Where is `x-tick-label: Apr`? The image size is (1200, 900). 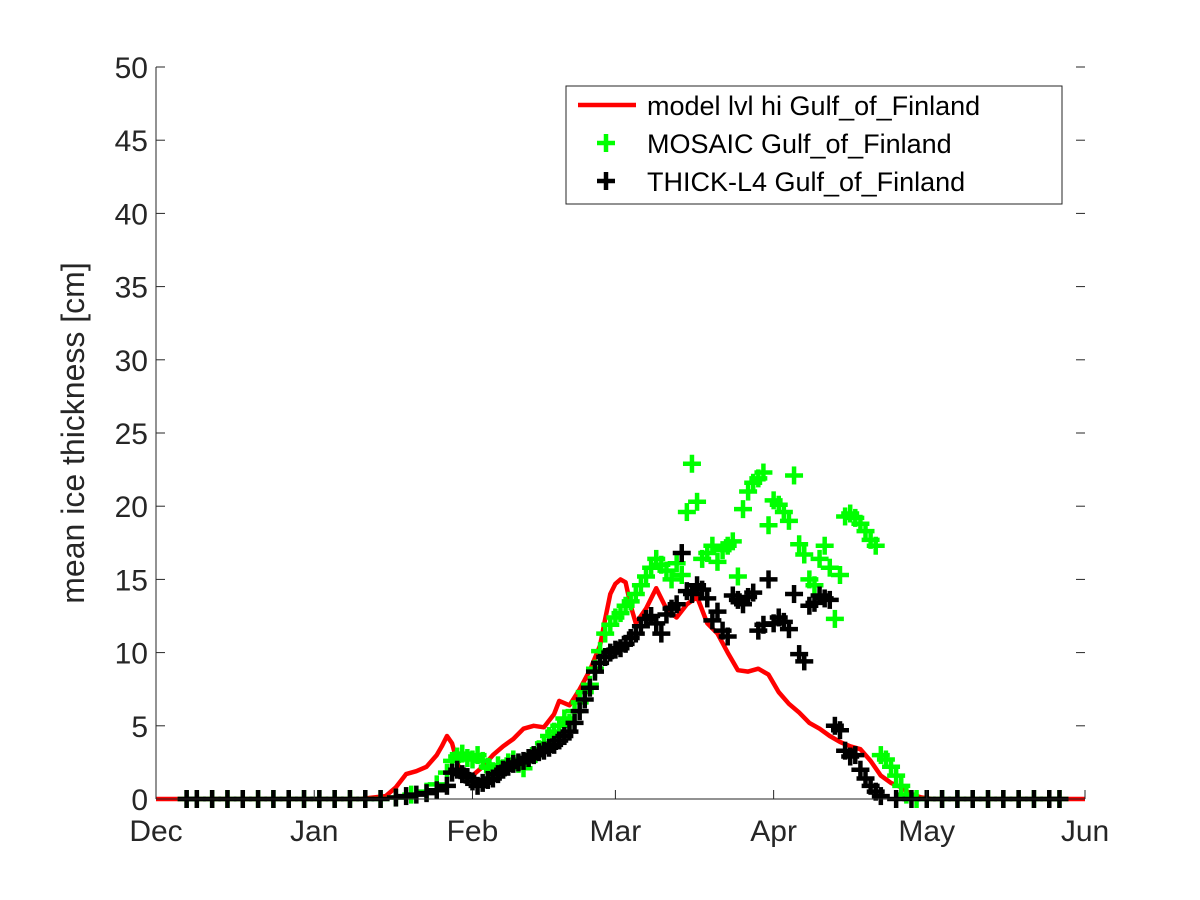
x-tick-label: Apr is located at coordinates (773, 831).